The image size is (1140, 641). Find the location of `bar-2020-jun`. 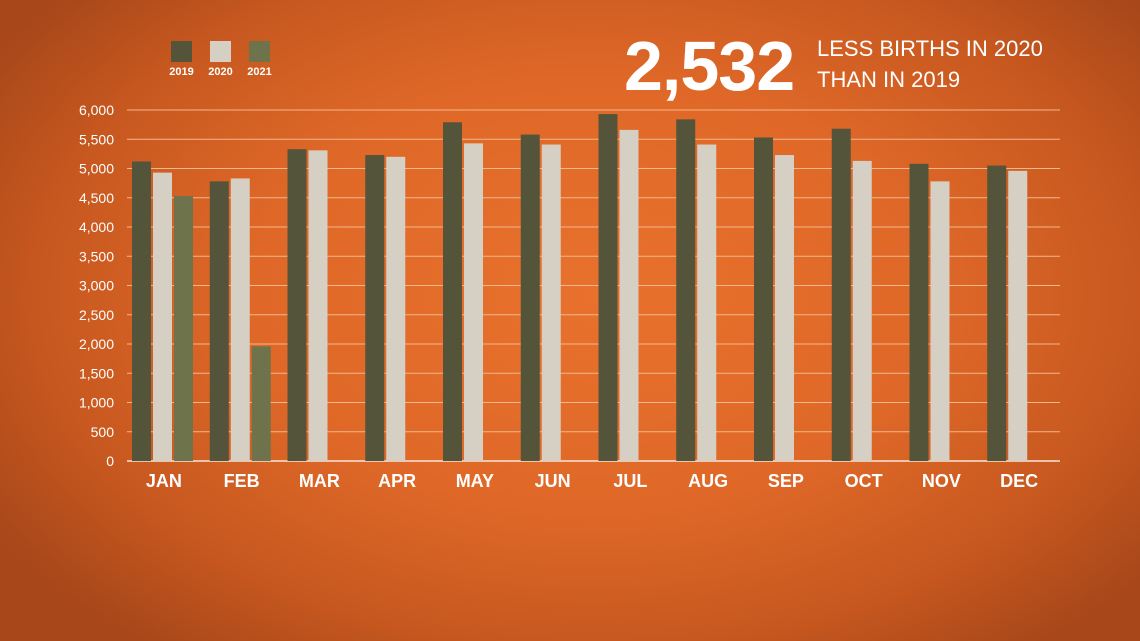

bar-2020-jun is located at coordinates (551, 302).